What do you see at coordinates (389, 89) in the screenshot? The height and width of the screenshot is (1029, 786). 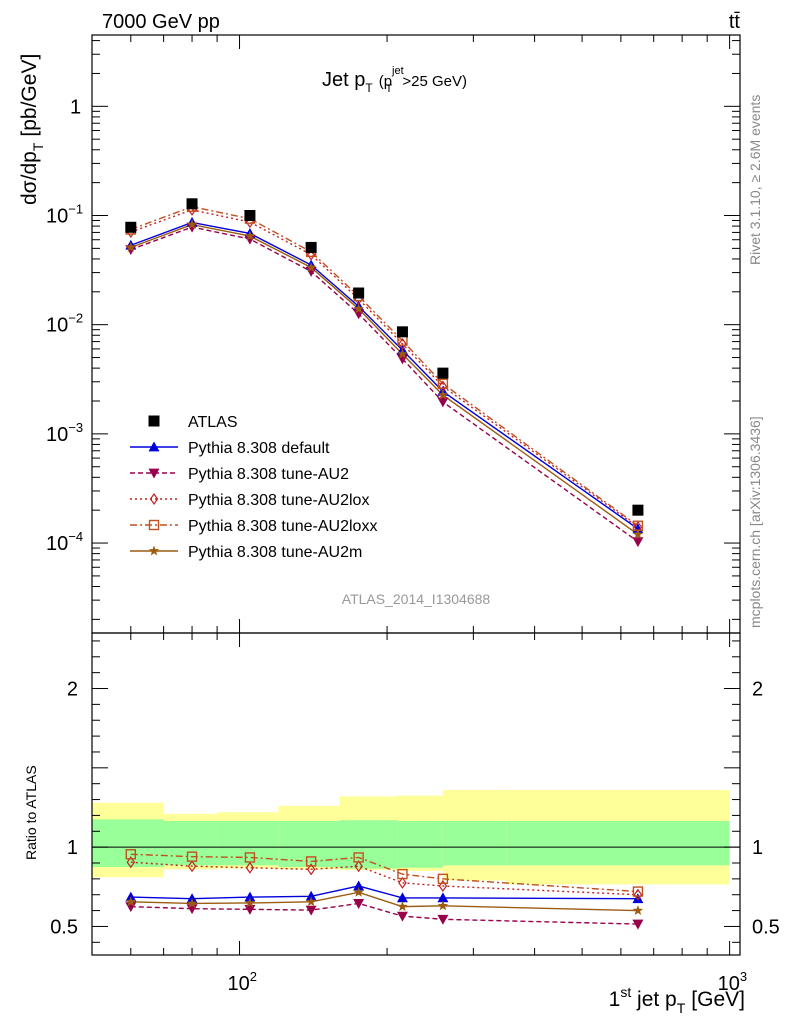 I see `title-paren-sub: T` at bounding box center [389, 89].